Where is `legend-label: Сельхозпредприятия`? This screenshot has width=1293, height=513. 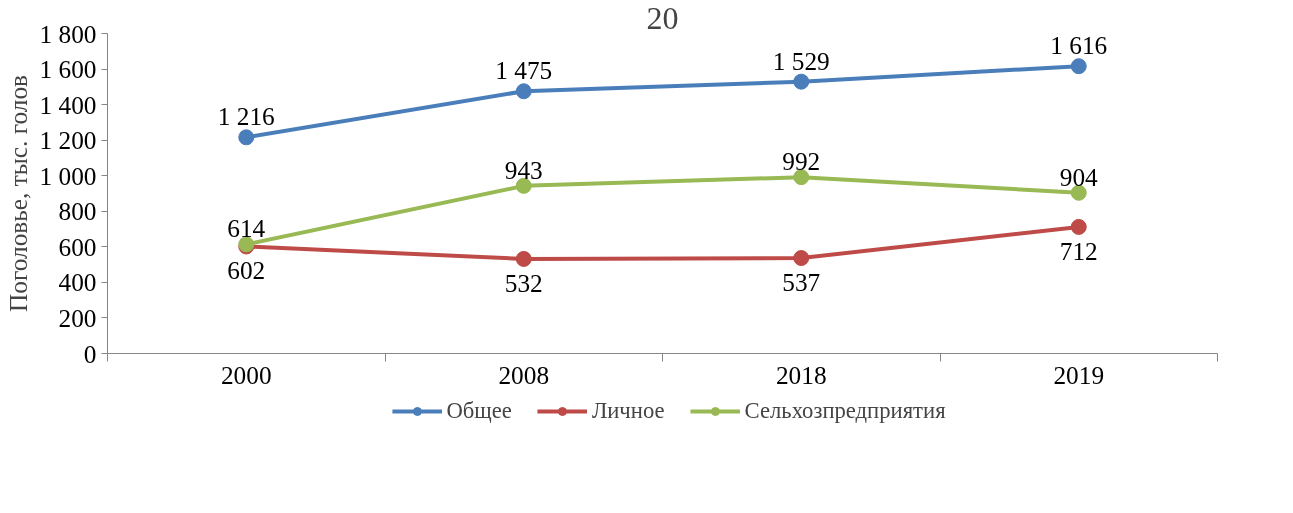 legend-label: Сельхозпредприятия is located at coordinates (845, 411).